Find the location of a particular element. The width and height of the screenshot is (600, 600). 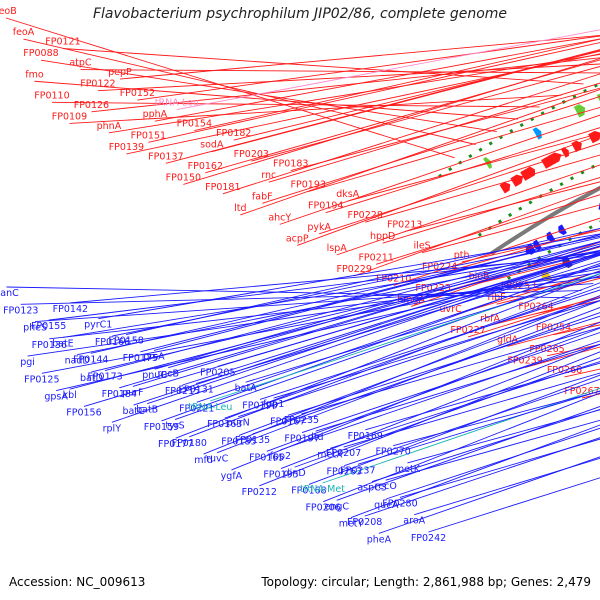

reverse-gene-label: rplY is located at coordinates (112, 428).